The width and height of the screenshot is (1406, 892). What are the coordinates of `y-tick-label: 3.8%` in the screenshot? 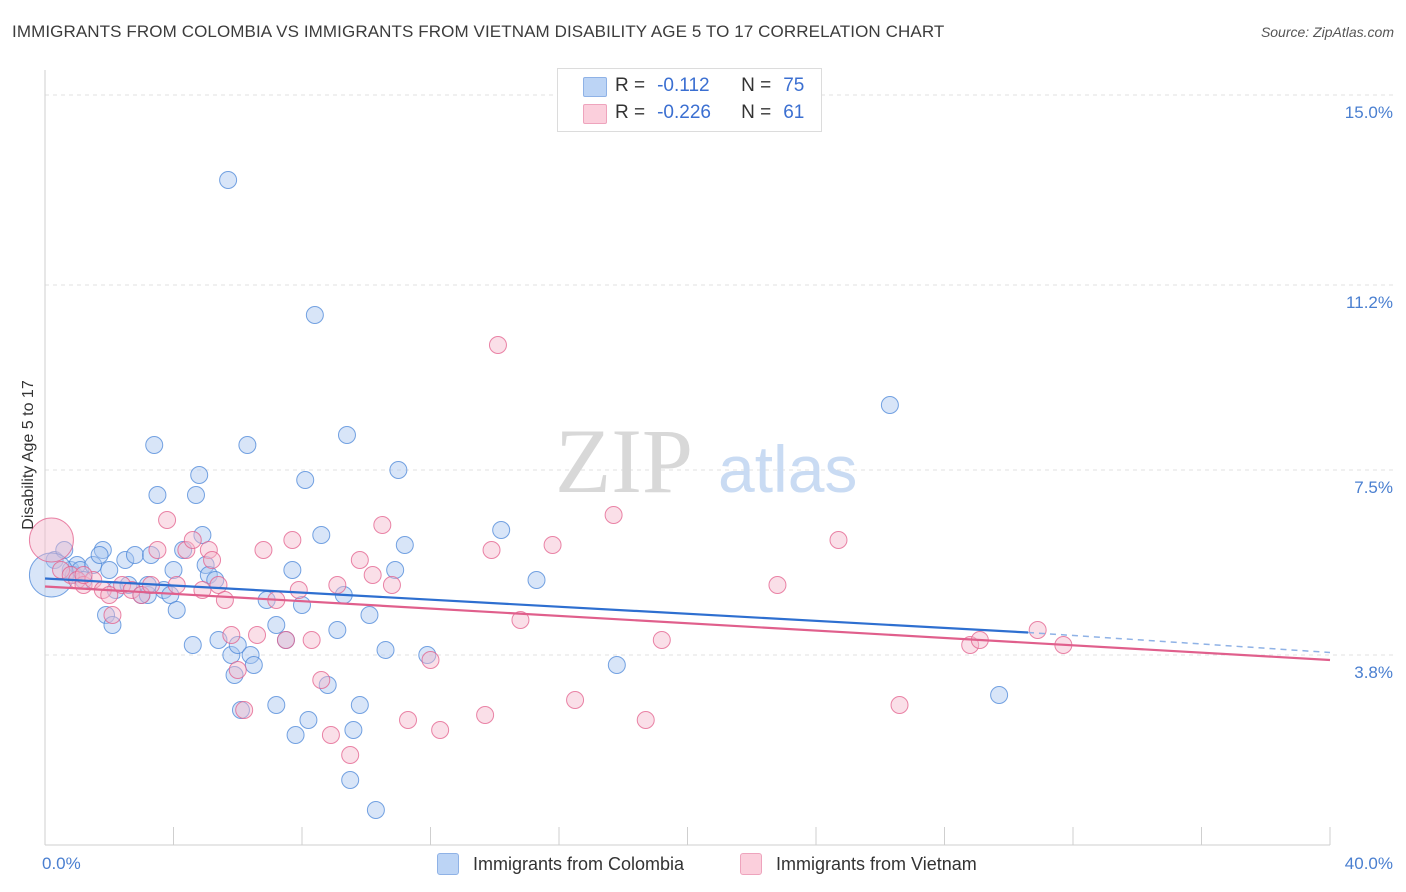 It's located at (1373, 672).